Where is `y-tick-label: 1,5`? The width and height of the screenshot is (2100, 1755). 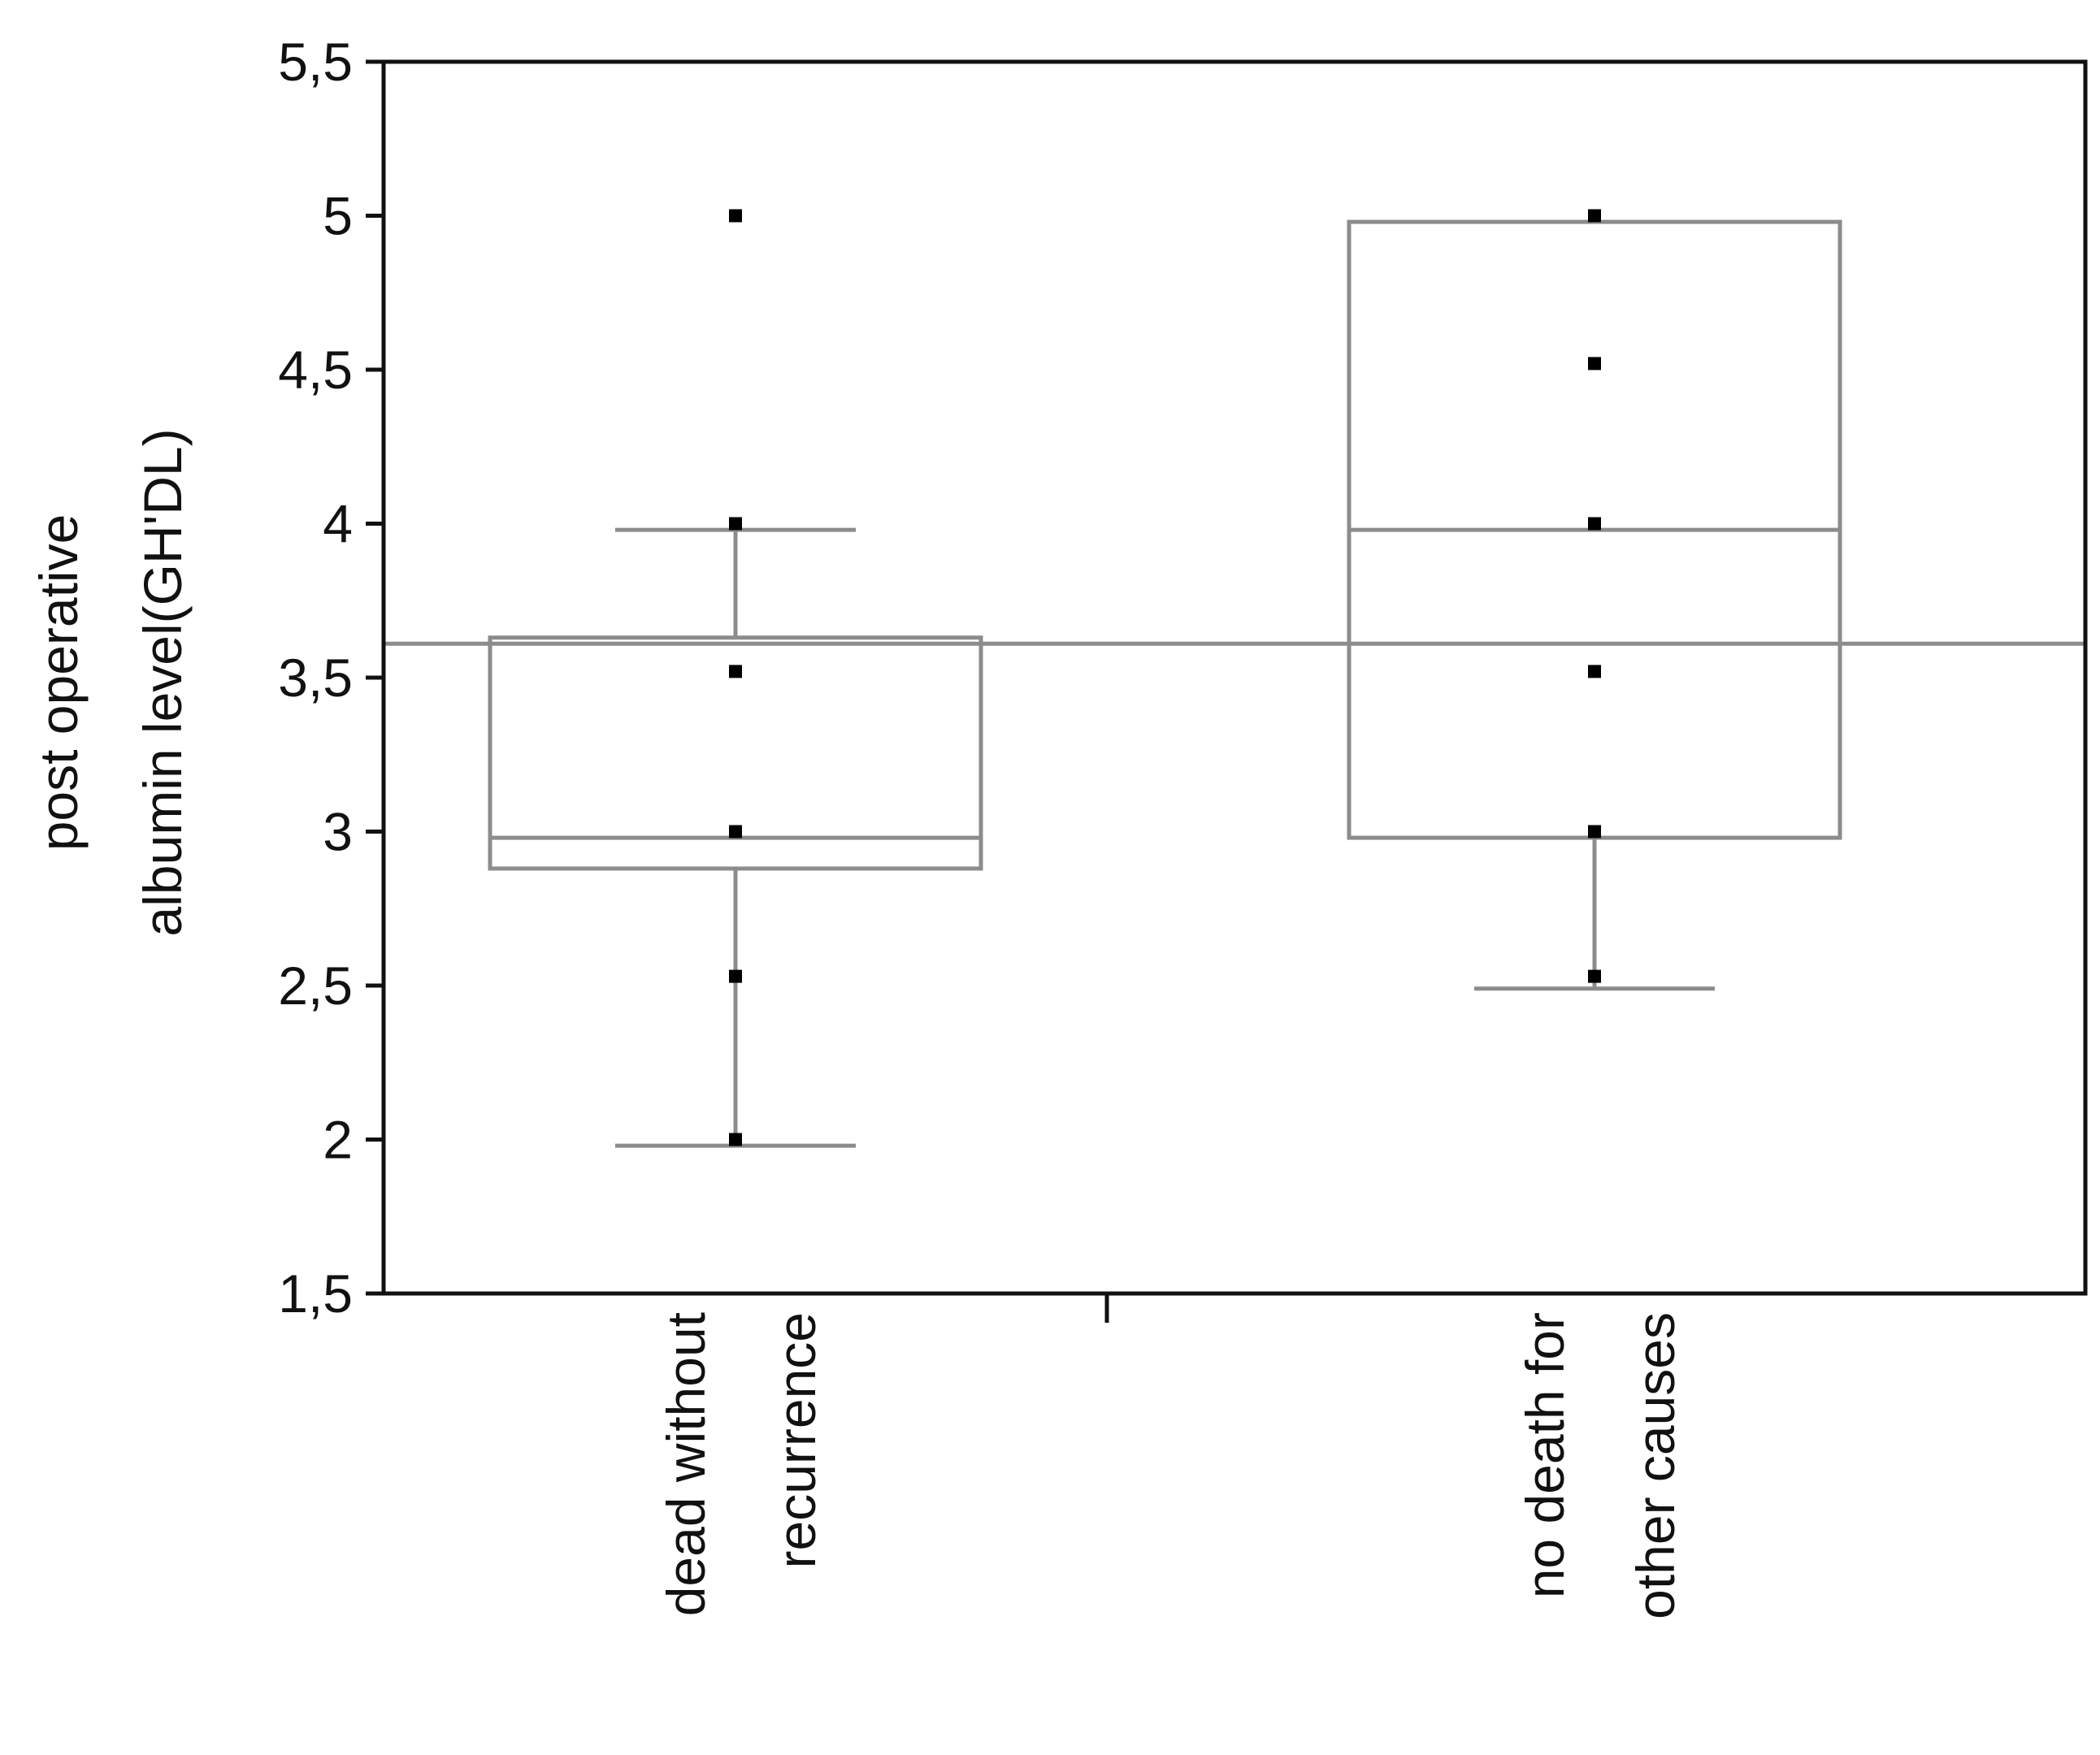 y-tick-label: 1,5 is located at coordinates (315, 1293).